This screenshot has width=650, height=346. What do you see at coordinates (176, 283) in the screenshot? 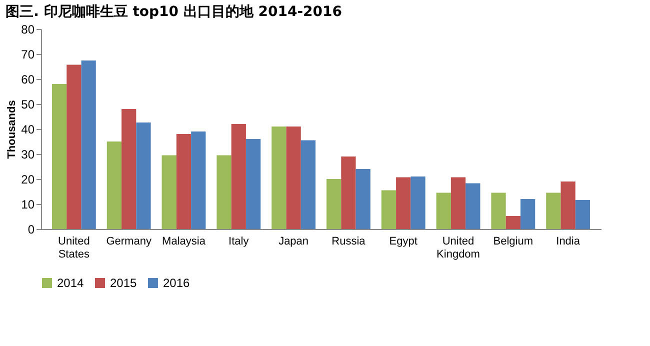
I see `legend-label: 2016` at bounding box center [176, 283].